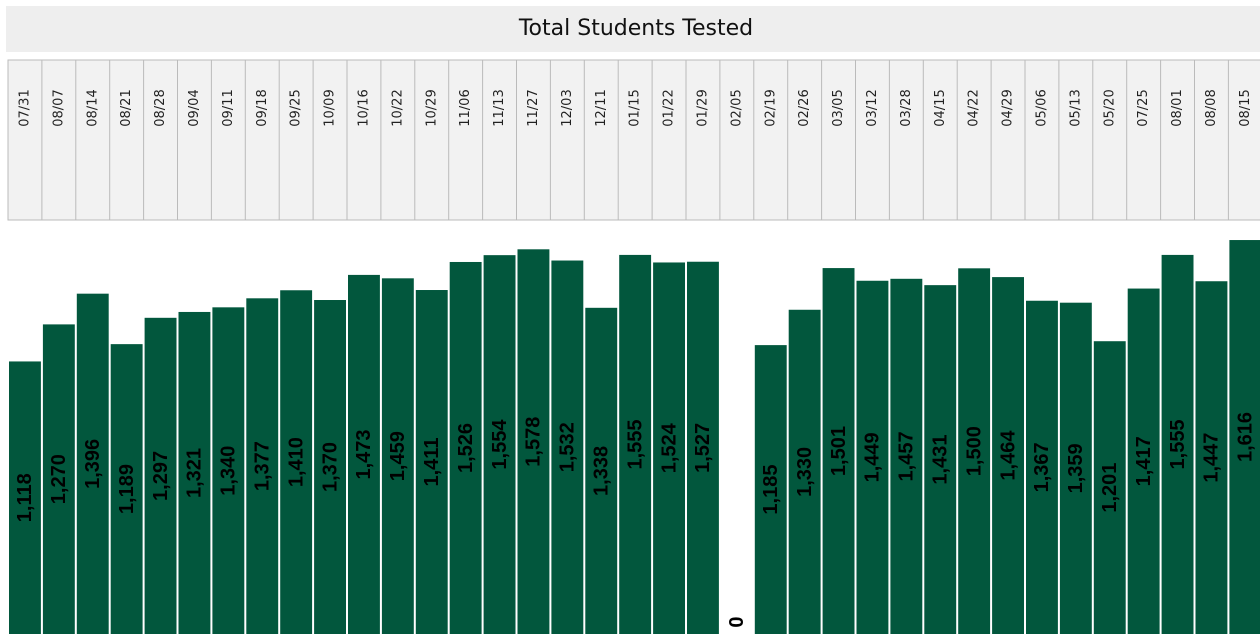 Image resolution: width=1260 pixels, height=634 pixels. Describe the element at coordinates (906, 107) in the screenshot. I see `x-tick-label: 03/28` at that location.